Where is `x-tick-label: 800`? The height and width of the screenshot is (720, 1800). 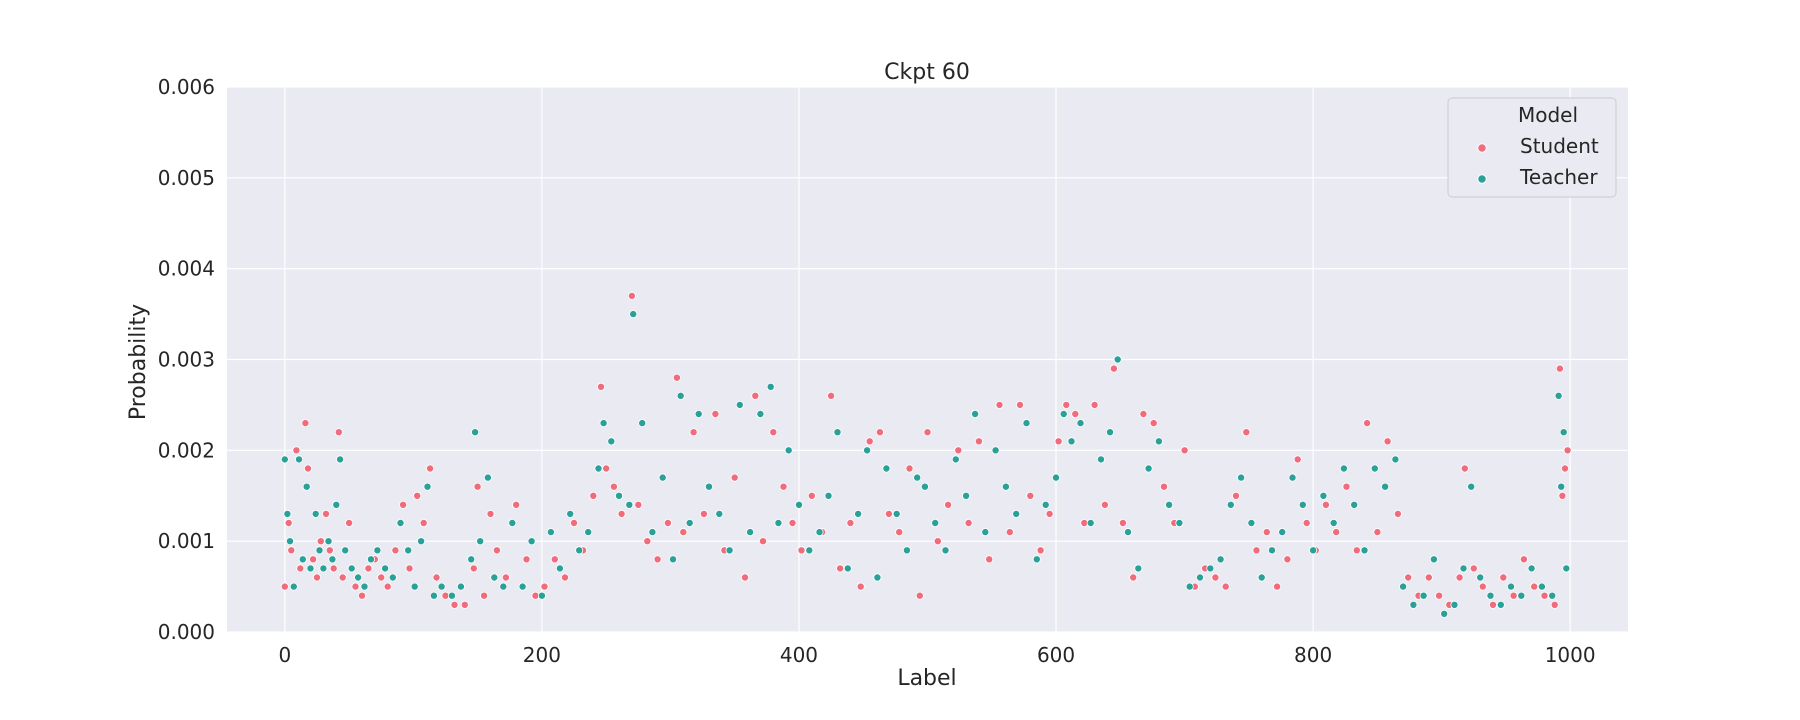
x-tick-label: 800 is located at coordinates (1313, 655).